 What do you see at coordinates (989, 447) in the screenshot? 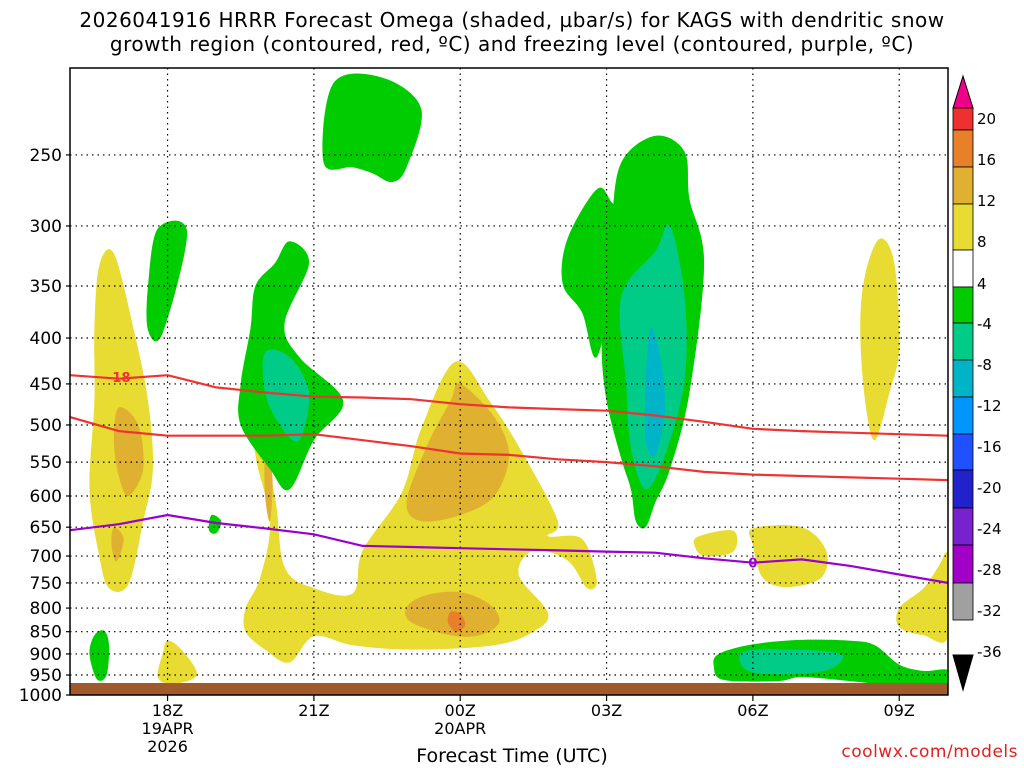
I see `colorbar-label-8: -16` at bounding box center [989, 447].